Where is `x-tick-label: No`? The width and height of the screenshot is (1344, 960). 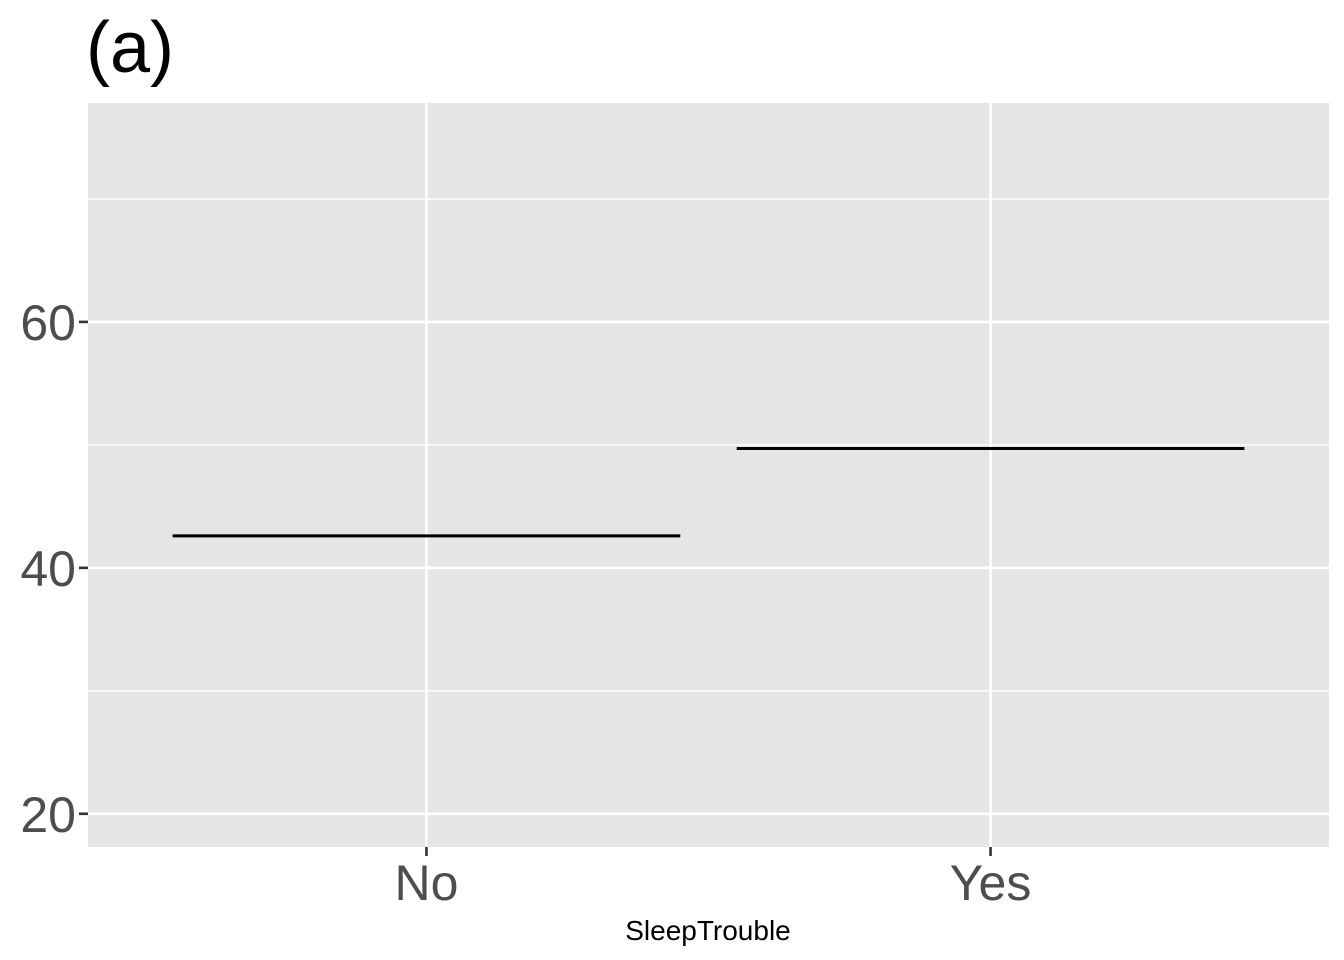 x-tick-label: No is located at coordinates (426, 883).